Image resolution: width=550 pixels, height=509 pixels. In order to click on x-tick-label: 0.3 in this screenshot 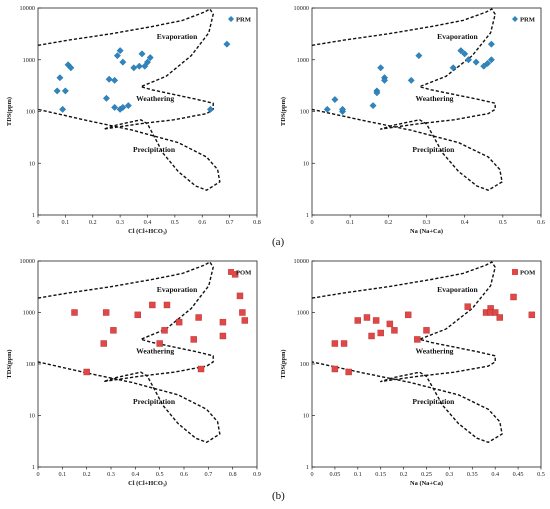, I will do `click(427, 222)`.